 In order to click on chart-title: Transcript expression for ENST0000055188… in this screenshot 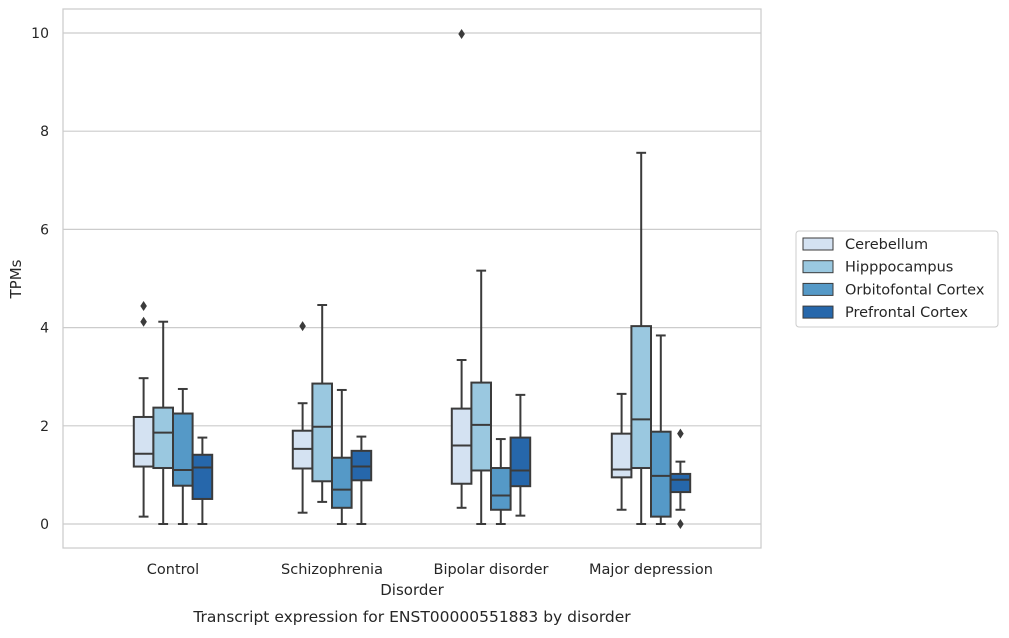, I will do `click(411, 617)`.